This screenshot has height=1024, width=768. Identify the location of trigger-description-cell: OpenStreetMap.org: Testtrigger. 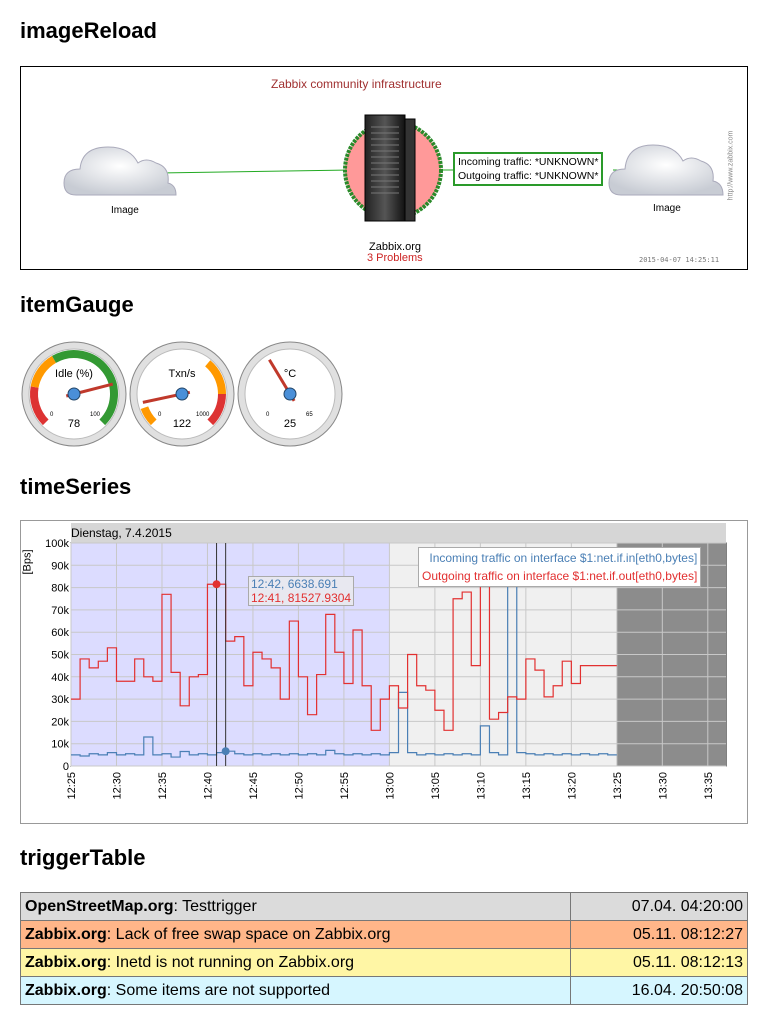
(295, 906).